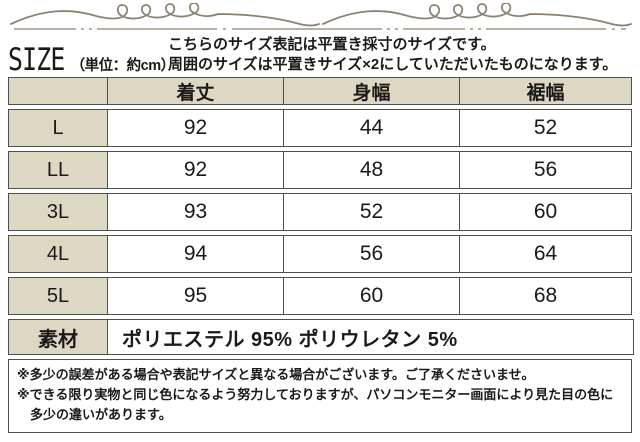 Image resolution: width=640 pixels, height=442 pixels. What do you see at coordinates (58, 170) in the screenshot?
I see `size-label: LL` at bounding box center [58, 170].